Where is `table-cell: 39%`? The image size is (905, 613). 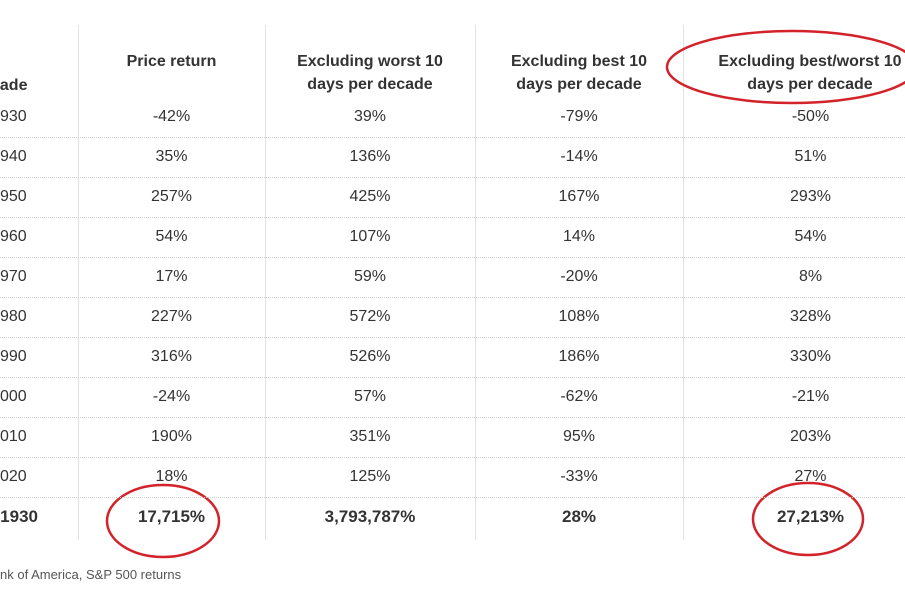 table-cell: 39% is located at coordinates (370, 116).